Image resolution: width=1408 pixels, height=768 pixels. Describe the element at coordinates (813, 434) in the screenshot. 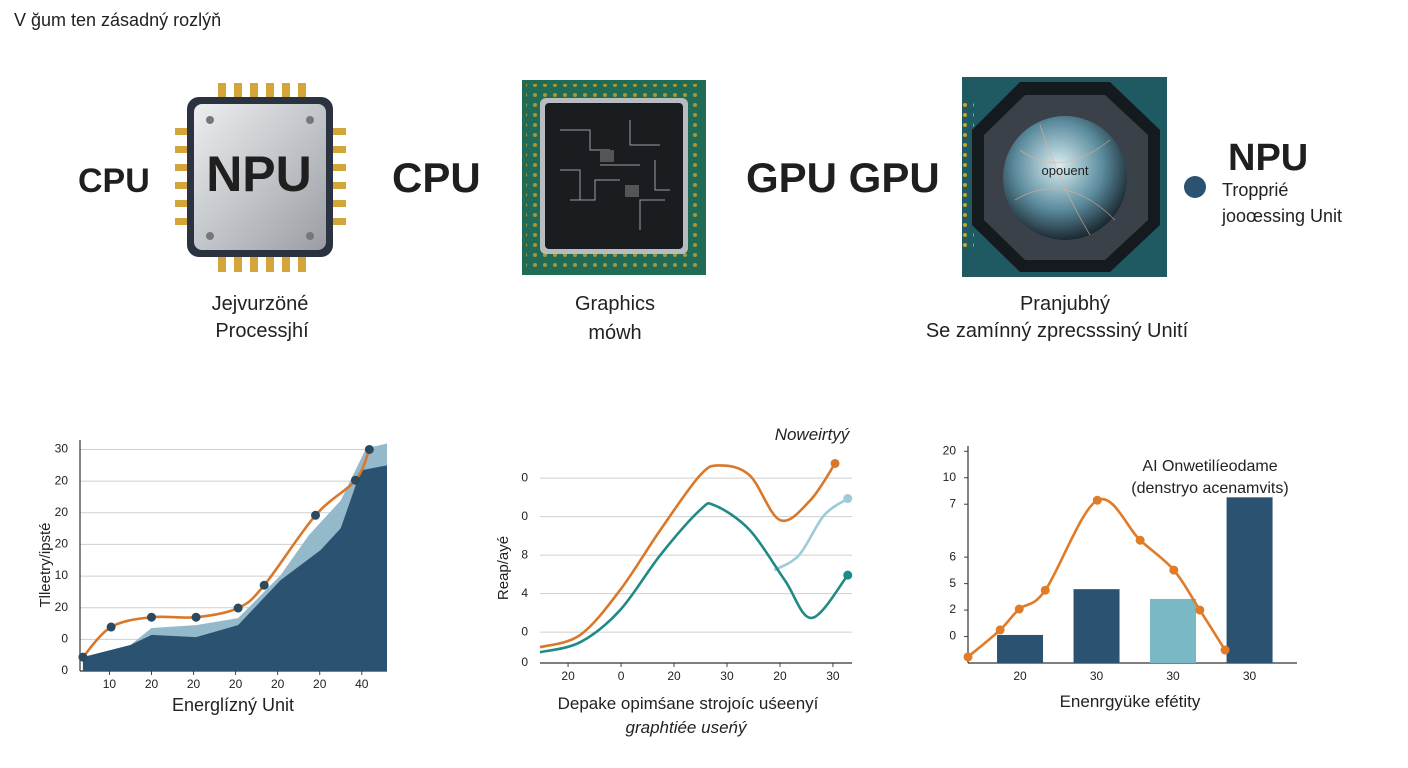

I see `chart-title: Noweirtyý` at that location.